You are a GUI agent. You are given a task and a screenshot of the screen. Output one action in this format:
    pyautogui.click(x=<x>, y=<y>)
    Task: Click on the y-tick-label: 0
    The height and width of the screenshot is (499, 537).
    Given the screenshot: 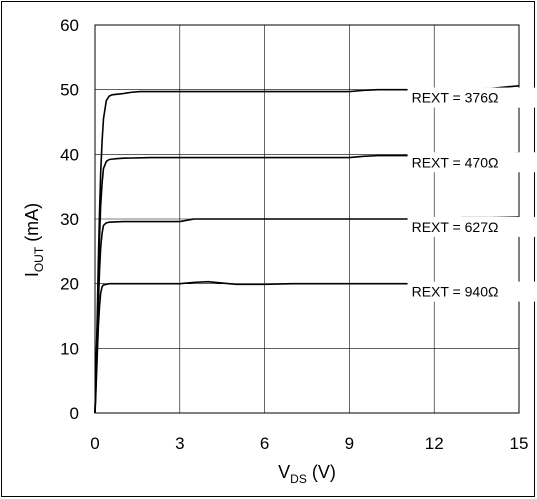 What is the action you would take?
    pyautogui.click(x=74, y=413)
    